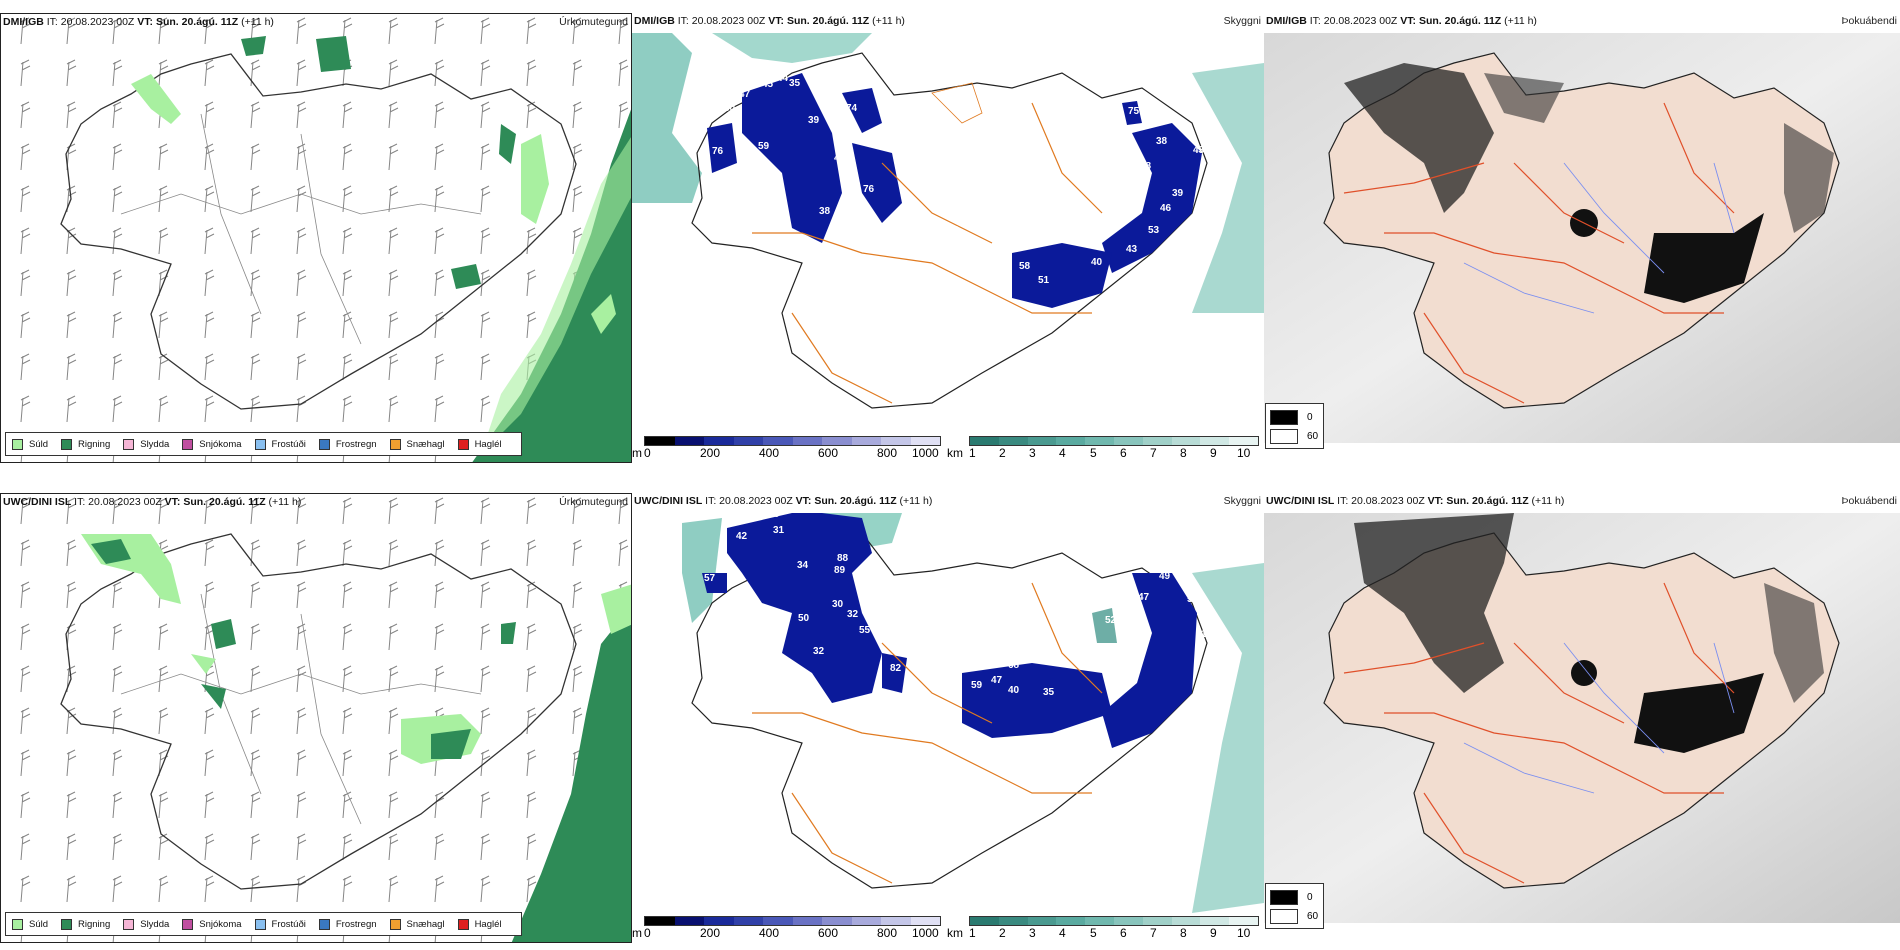  What do you see at coordinates (1207, 634) in the screenshot?
I see `ceiling-value-label: 10` at bounding box center [1207, 634].